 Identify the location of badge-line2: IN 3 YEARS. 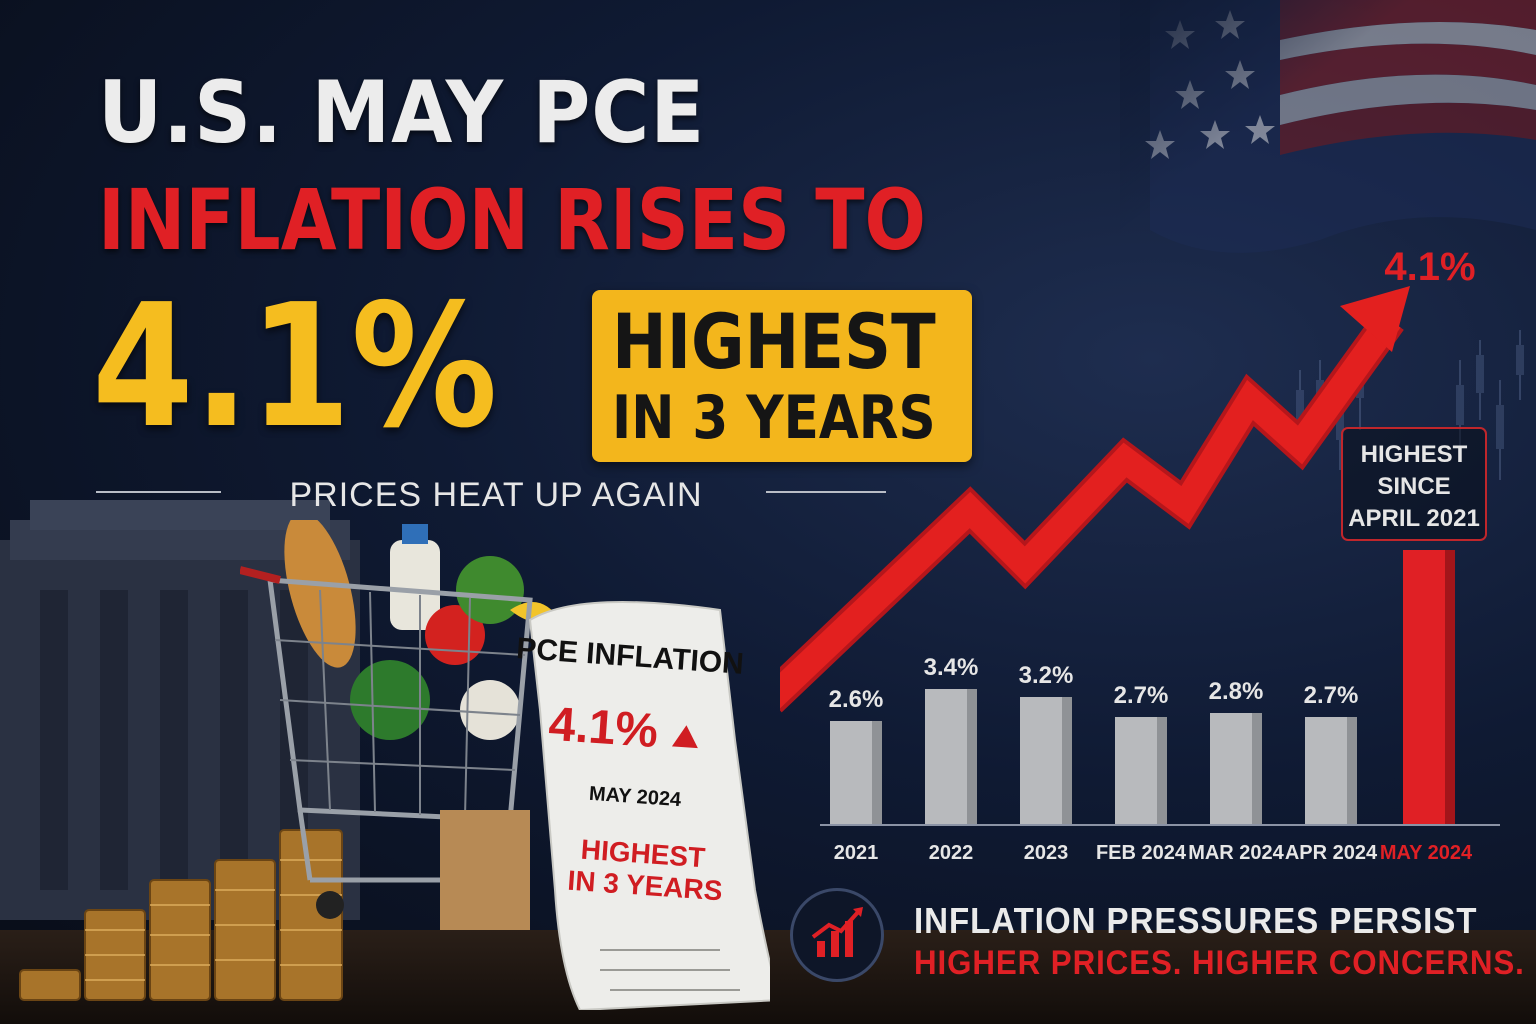
(774, 418).